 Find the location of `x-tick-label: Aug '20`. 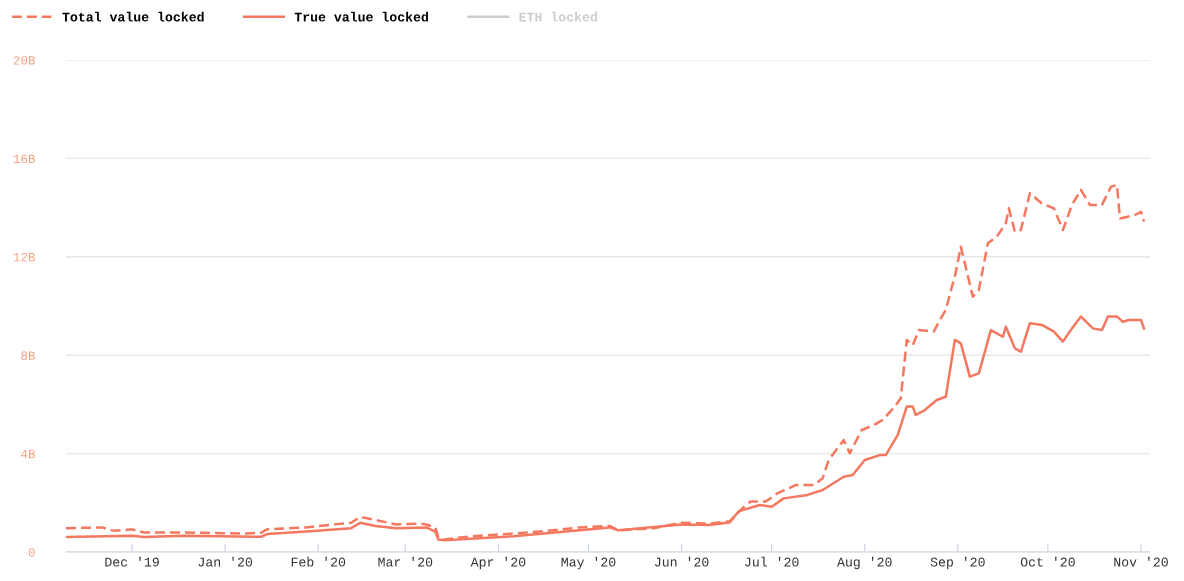

x-tick-label: Aug '20 is located at coordinates (864, 563).